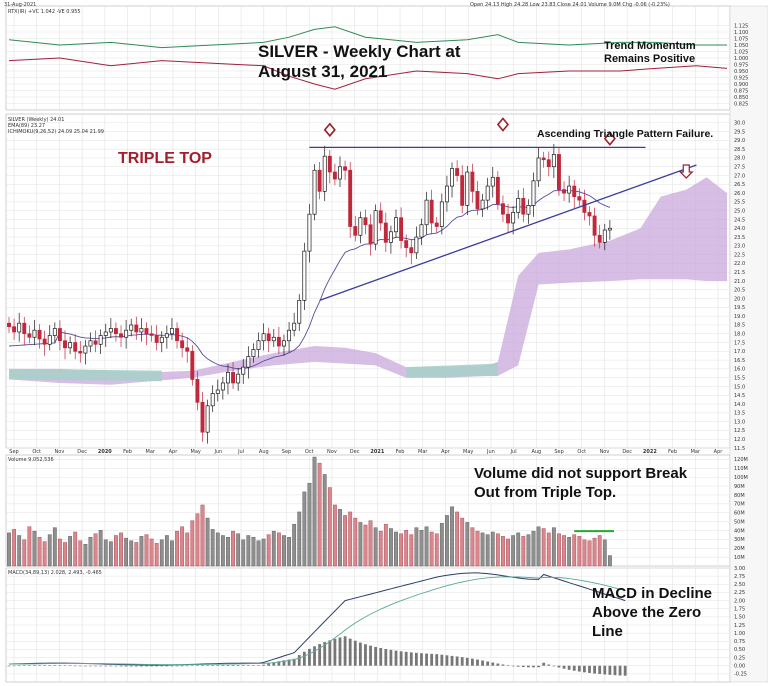 The image size is (768, 686). What do you see at coordinates (82, 452) in the screenshot?
I see `x-tick-label: Dec` at bounding box center [82, 452].